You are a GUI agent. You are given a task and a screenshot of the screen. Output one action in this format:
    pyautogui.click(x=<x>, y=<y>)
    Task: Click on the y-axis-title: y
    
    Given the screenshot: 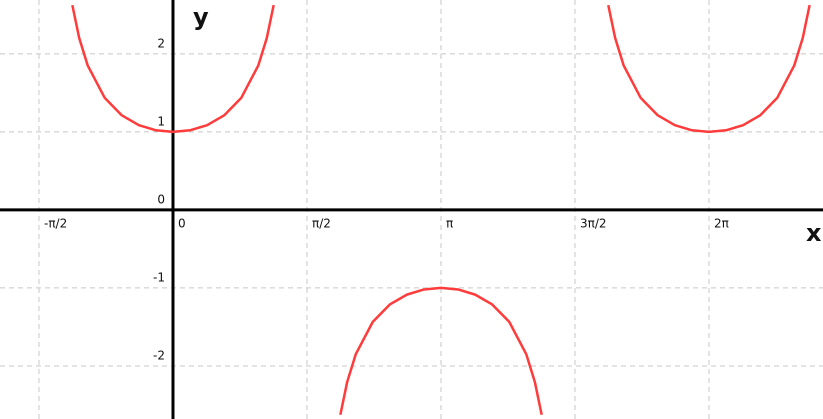 What is the action you would take?
    pyautogui.click(x=201, y=17)
    